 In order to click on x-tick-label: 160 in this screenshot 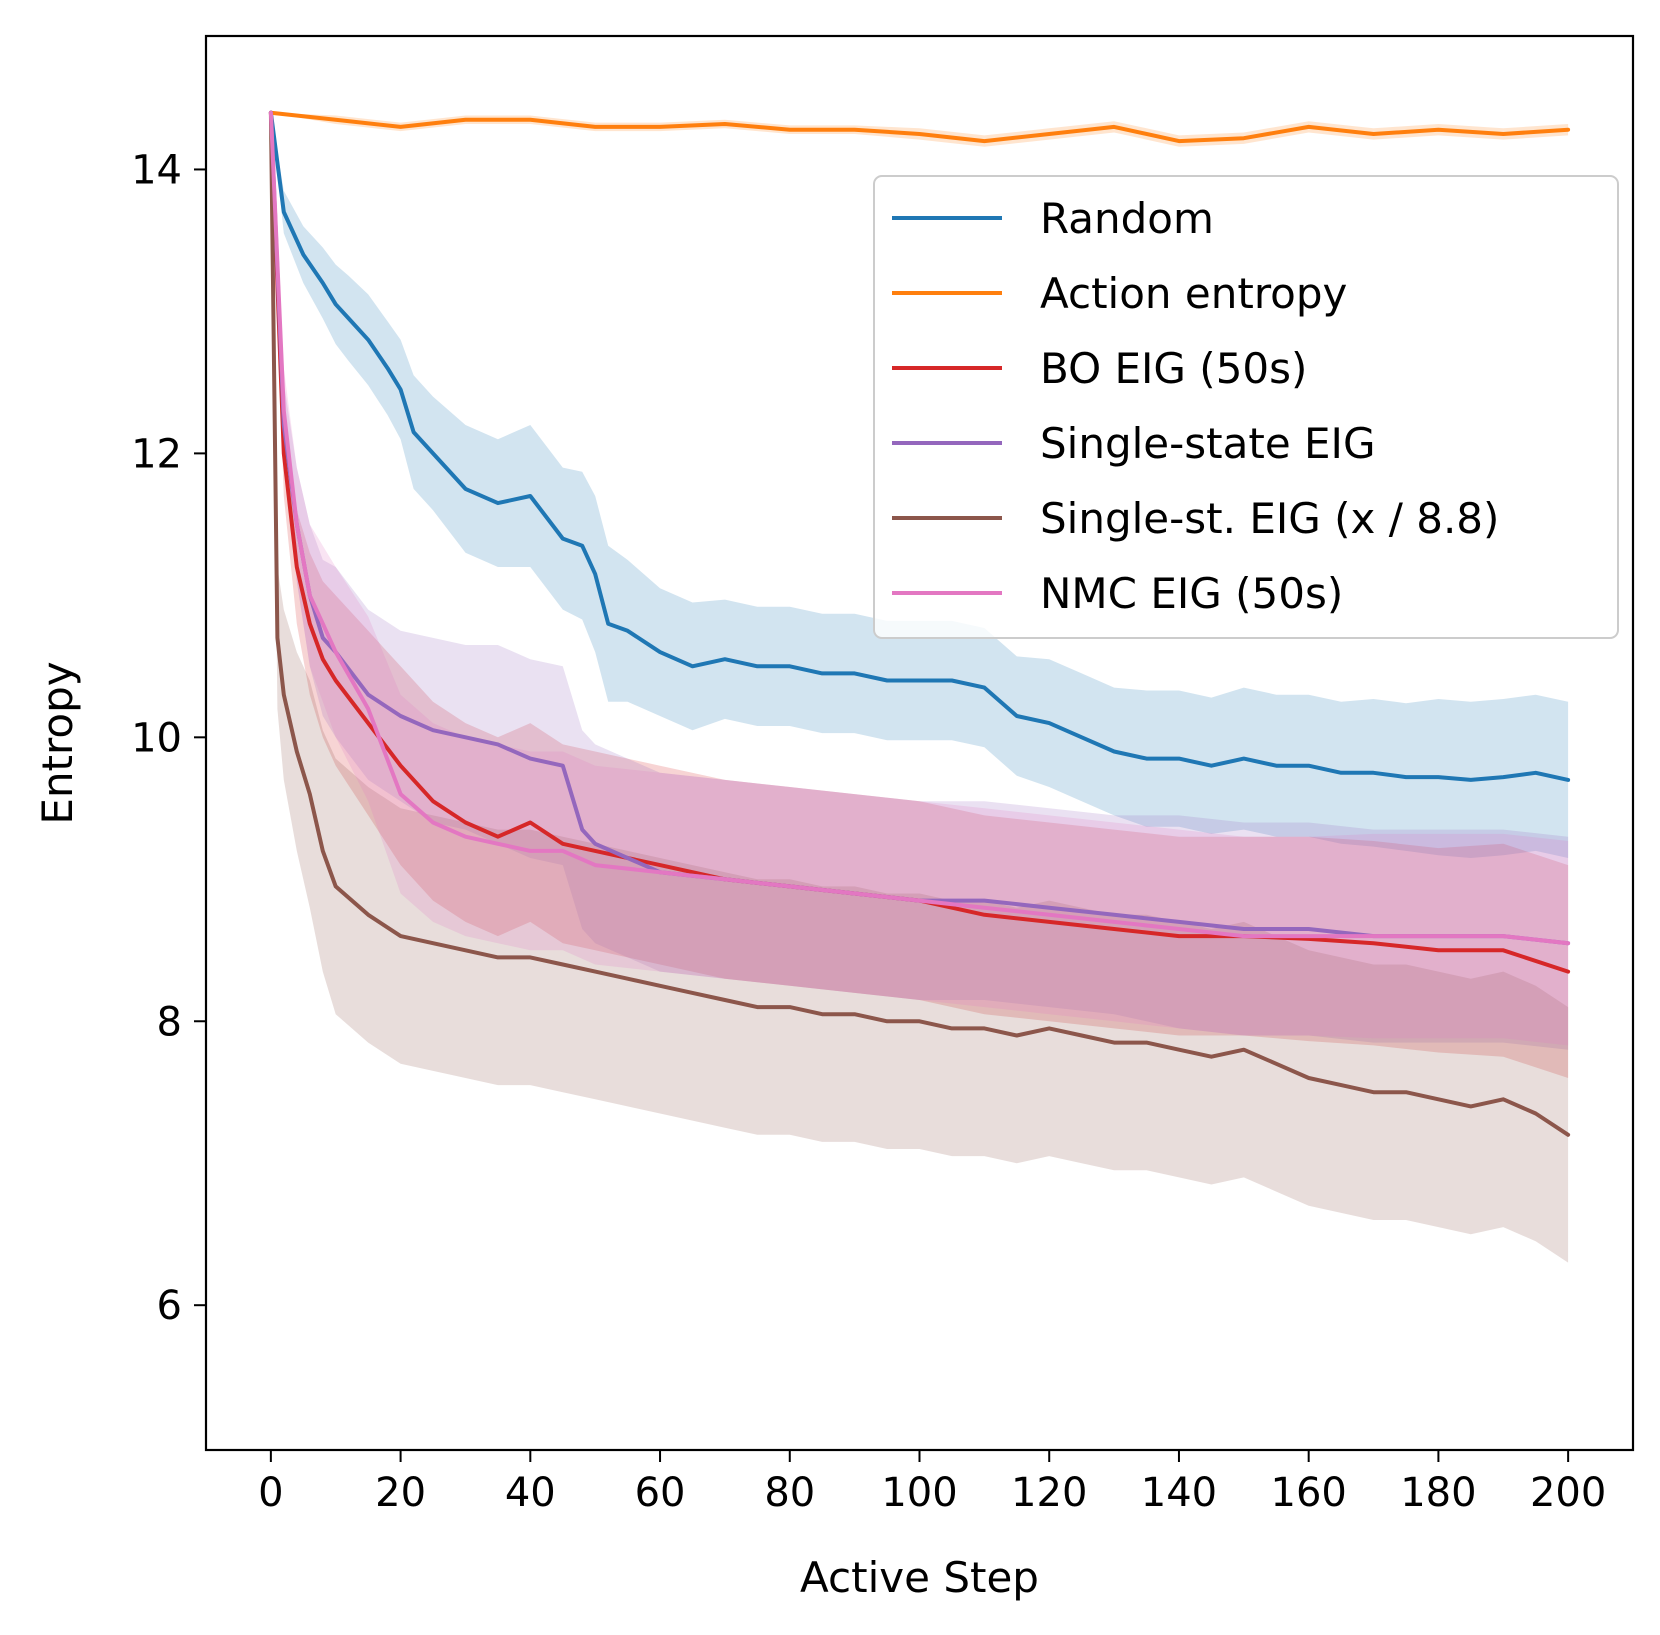, I will do `click(1309, 1493)`.